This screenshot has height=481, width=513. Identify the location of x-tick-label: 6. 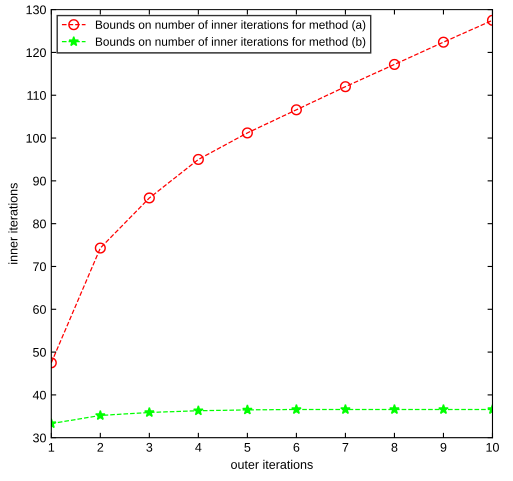
(297, 447).